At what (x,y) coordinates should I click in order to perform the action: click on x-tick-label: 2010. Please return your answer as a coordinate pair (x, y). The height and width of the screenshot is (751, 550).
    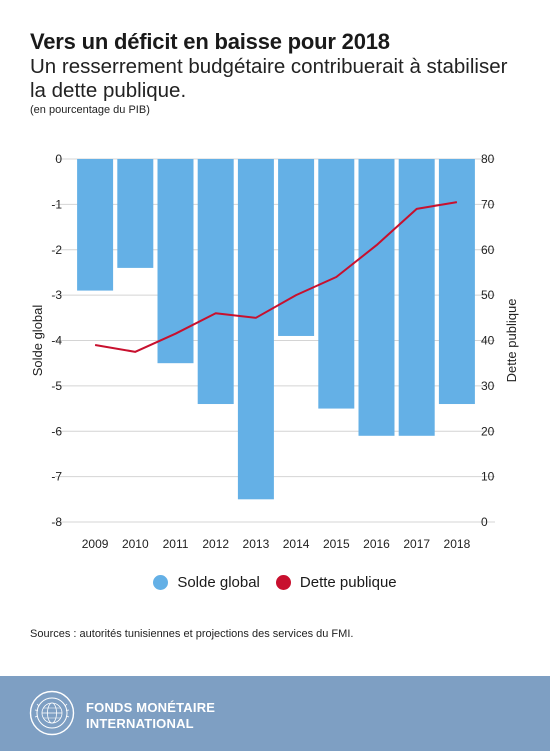
    Looking at the image, I should click on (135, 544).